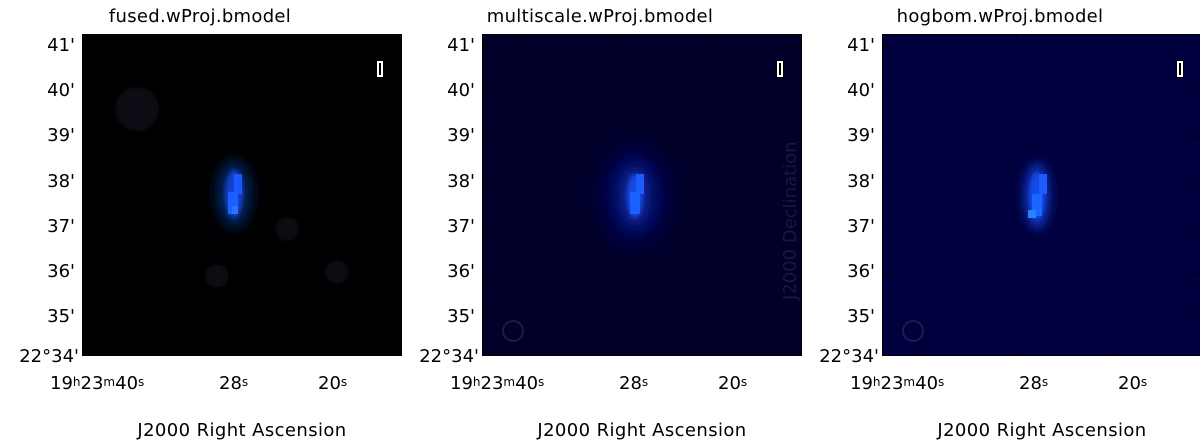 The image size is (1200, 447). What do you see at coordinates (1000, 16) in the screenshot?
I see `panel-title: hogbom.wProj.bmodel` at bounding box center [1000, 16].